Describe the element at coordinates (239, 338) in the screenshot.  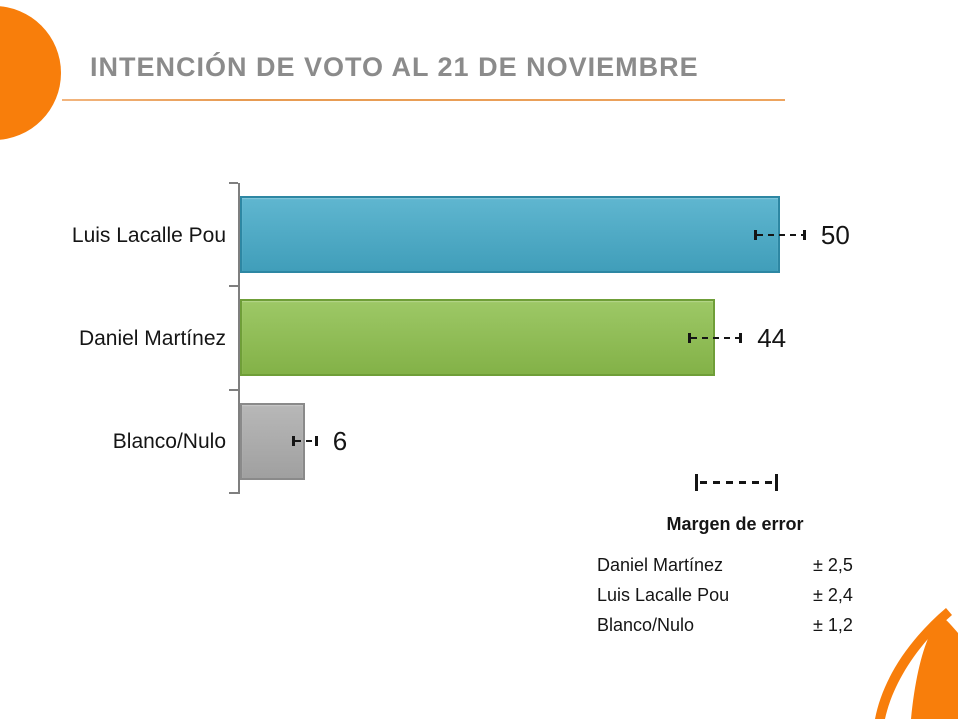
I see `category-axis-line` at that location.